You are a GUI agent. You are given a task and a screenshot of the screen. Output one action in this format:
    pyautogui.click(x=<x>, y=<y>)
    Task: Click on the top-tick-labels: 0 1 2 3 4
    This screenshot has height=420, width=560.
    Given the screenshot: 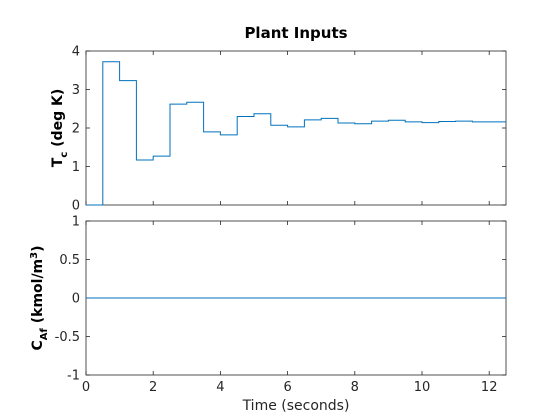 What is the action you would take?
    pyautogui.click(x=76, y=129)
    